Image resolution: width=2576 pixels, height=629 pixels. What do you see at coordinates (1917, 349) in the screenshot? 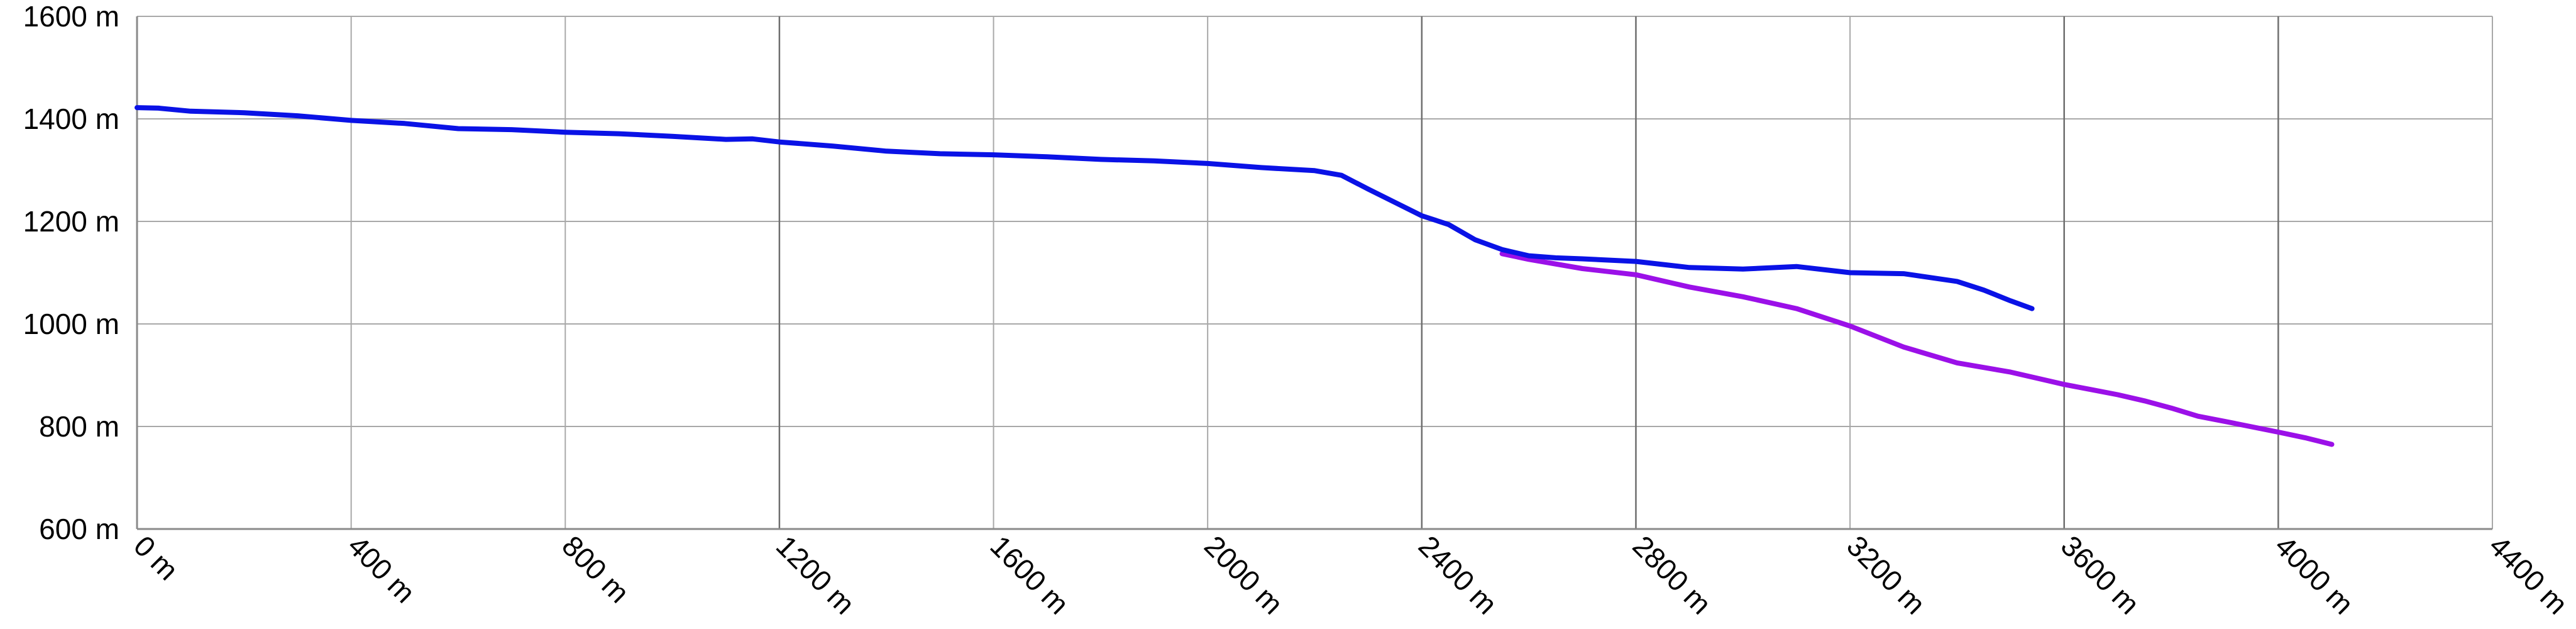
I see `series-line` at bounding box center [1917, 349].